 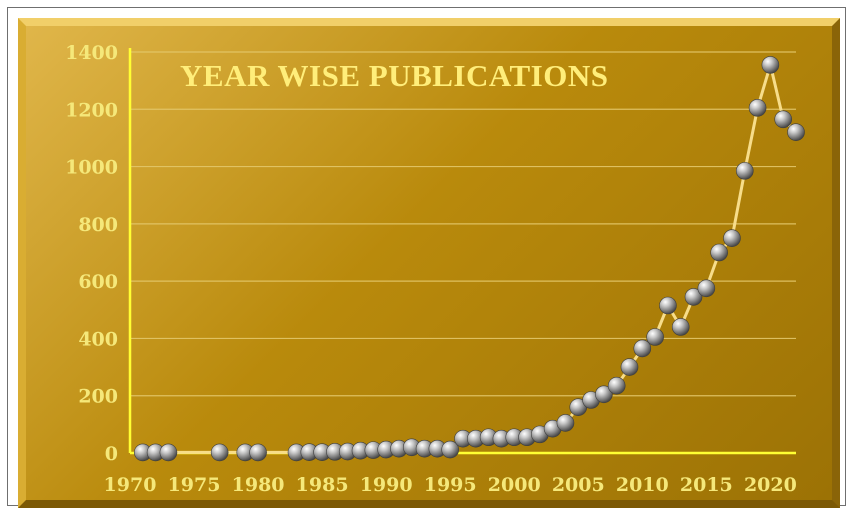 What do you see at coordinates (757, 108) in the screenshot?
I see `data-point-2019` at bounding box center [757, 108].